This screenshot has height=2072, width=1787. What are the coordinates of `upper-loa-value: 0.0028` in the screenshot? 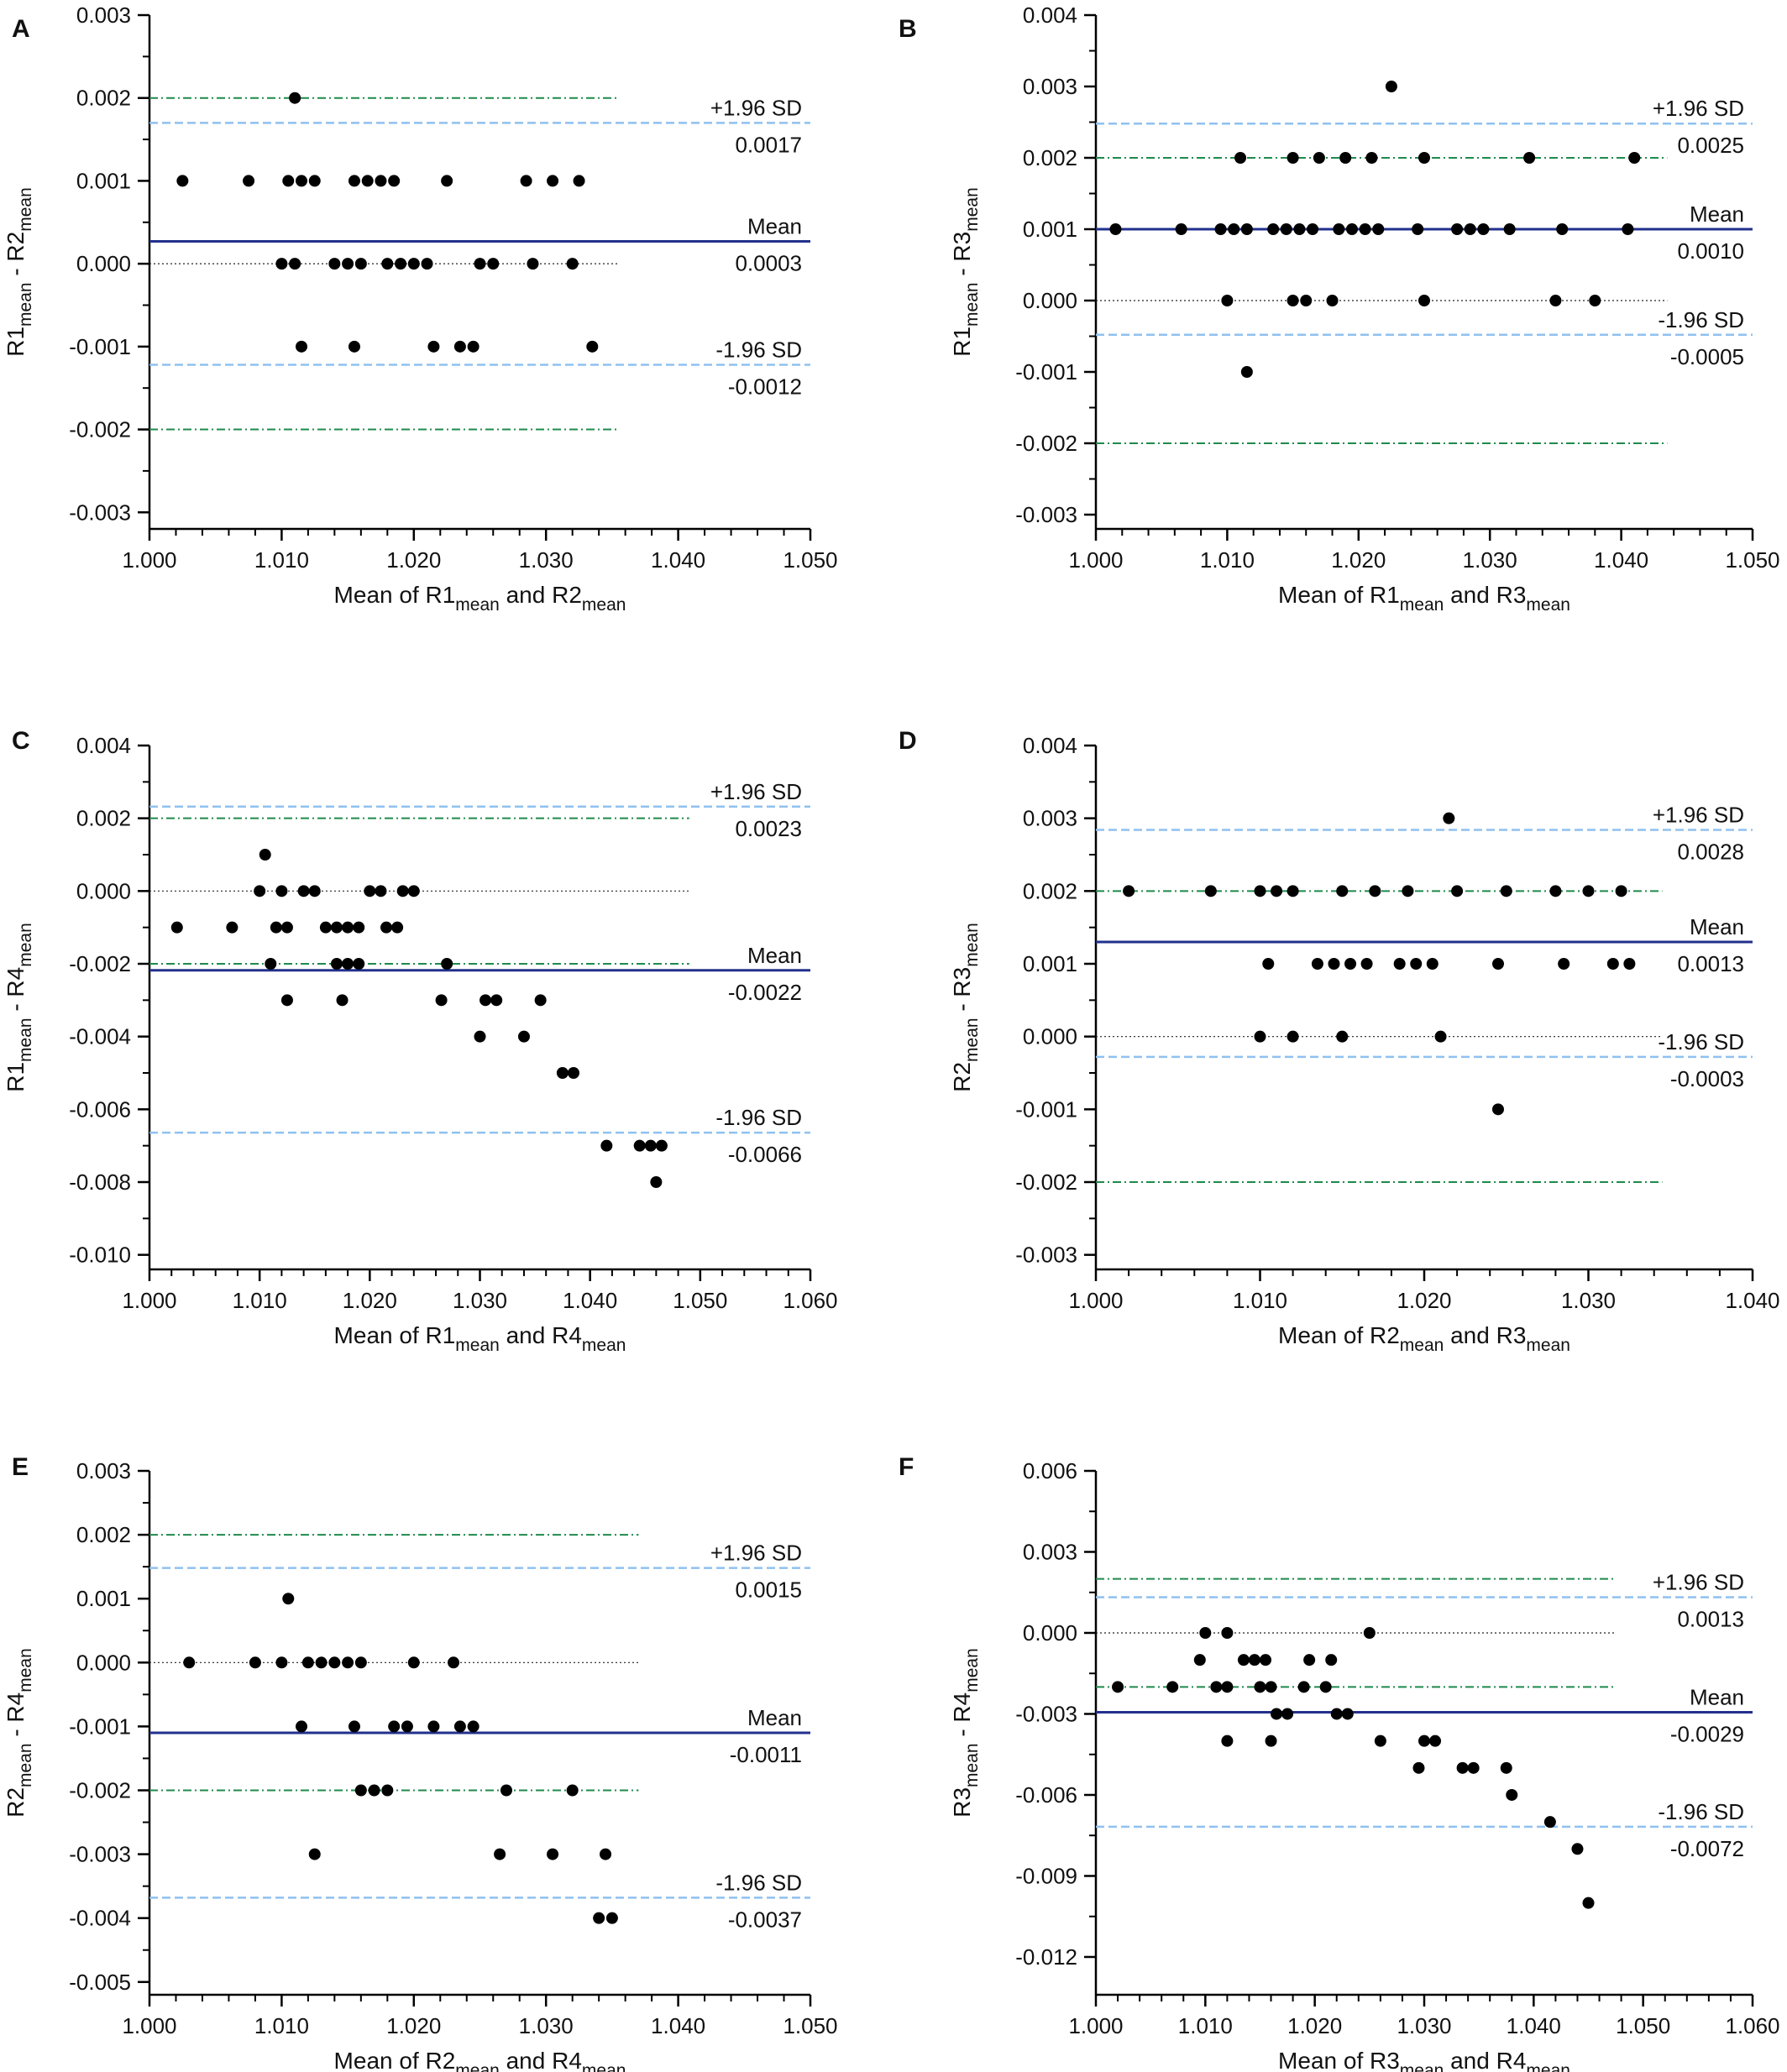 It's located at (1710, 852).